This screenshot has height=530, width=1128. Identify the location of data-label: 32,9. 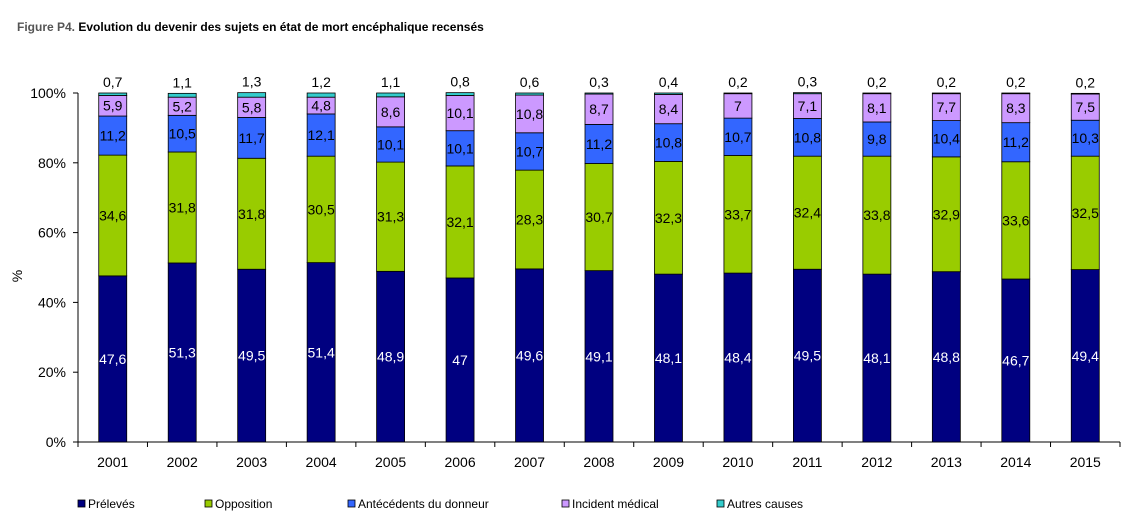
(946, 214).